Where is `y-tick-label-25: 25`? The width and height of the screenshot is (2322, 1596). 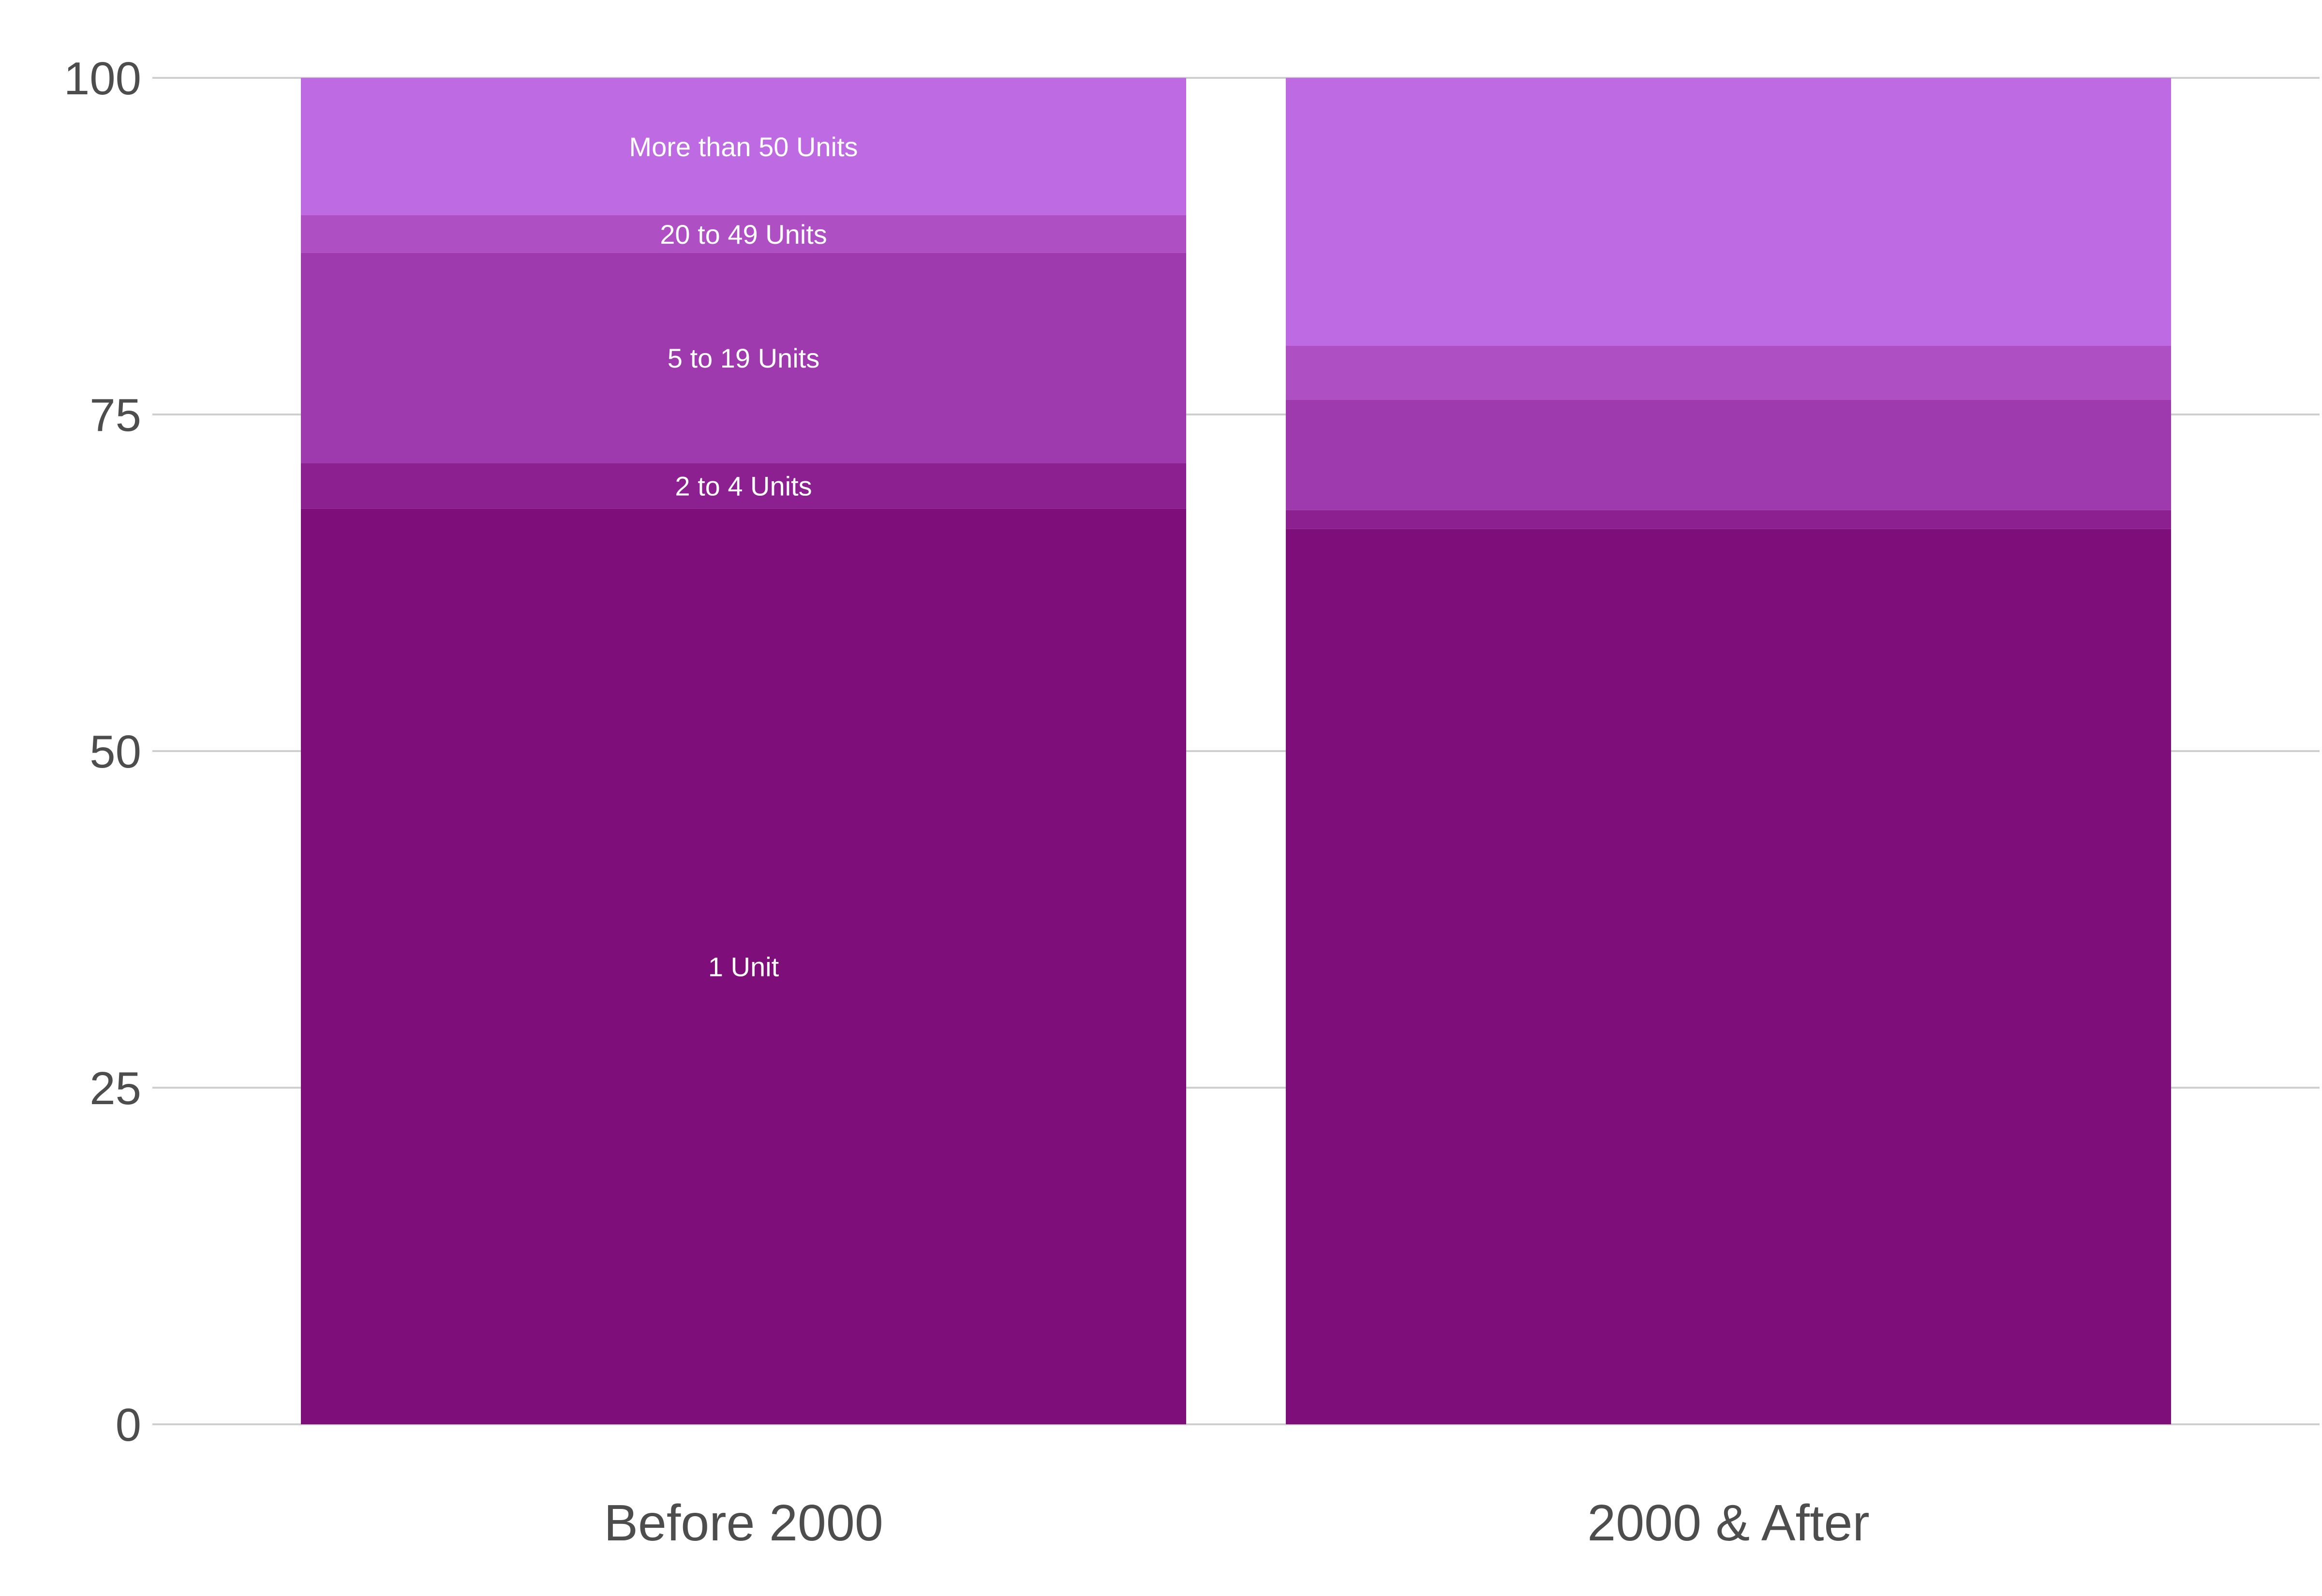 y-tick-label-25: 25 is located at coordinates (115, 1088).